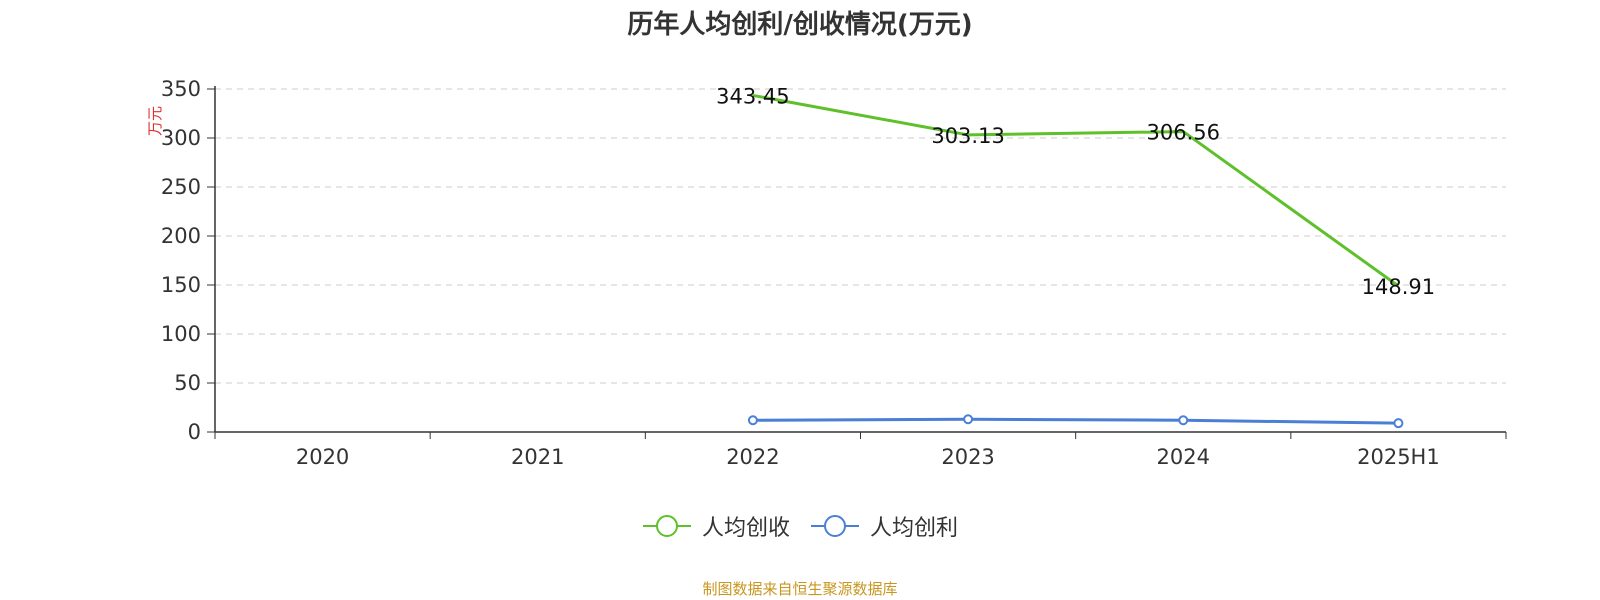  I want to click on x-tick-label: 2022, so click(752, 457).